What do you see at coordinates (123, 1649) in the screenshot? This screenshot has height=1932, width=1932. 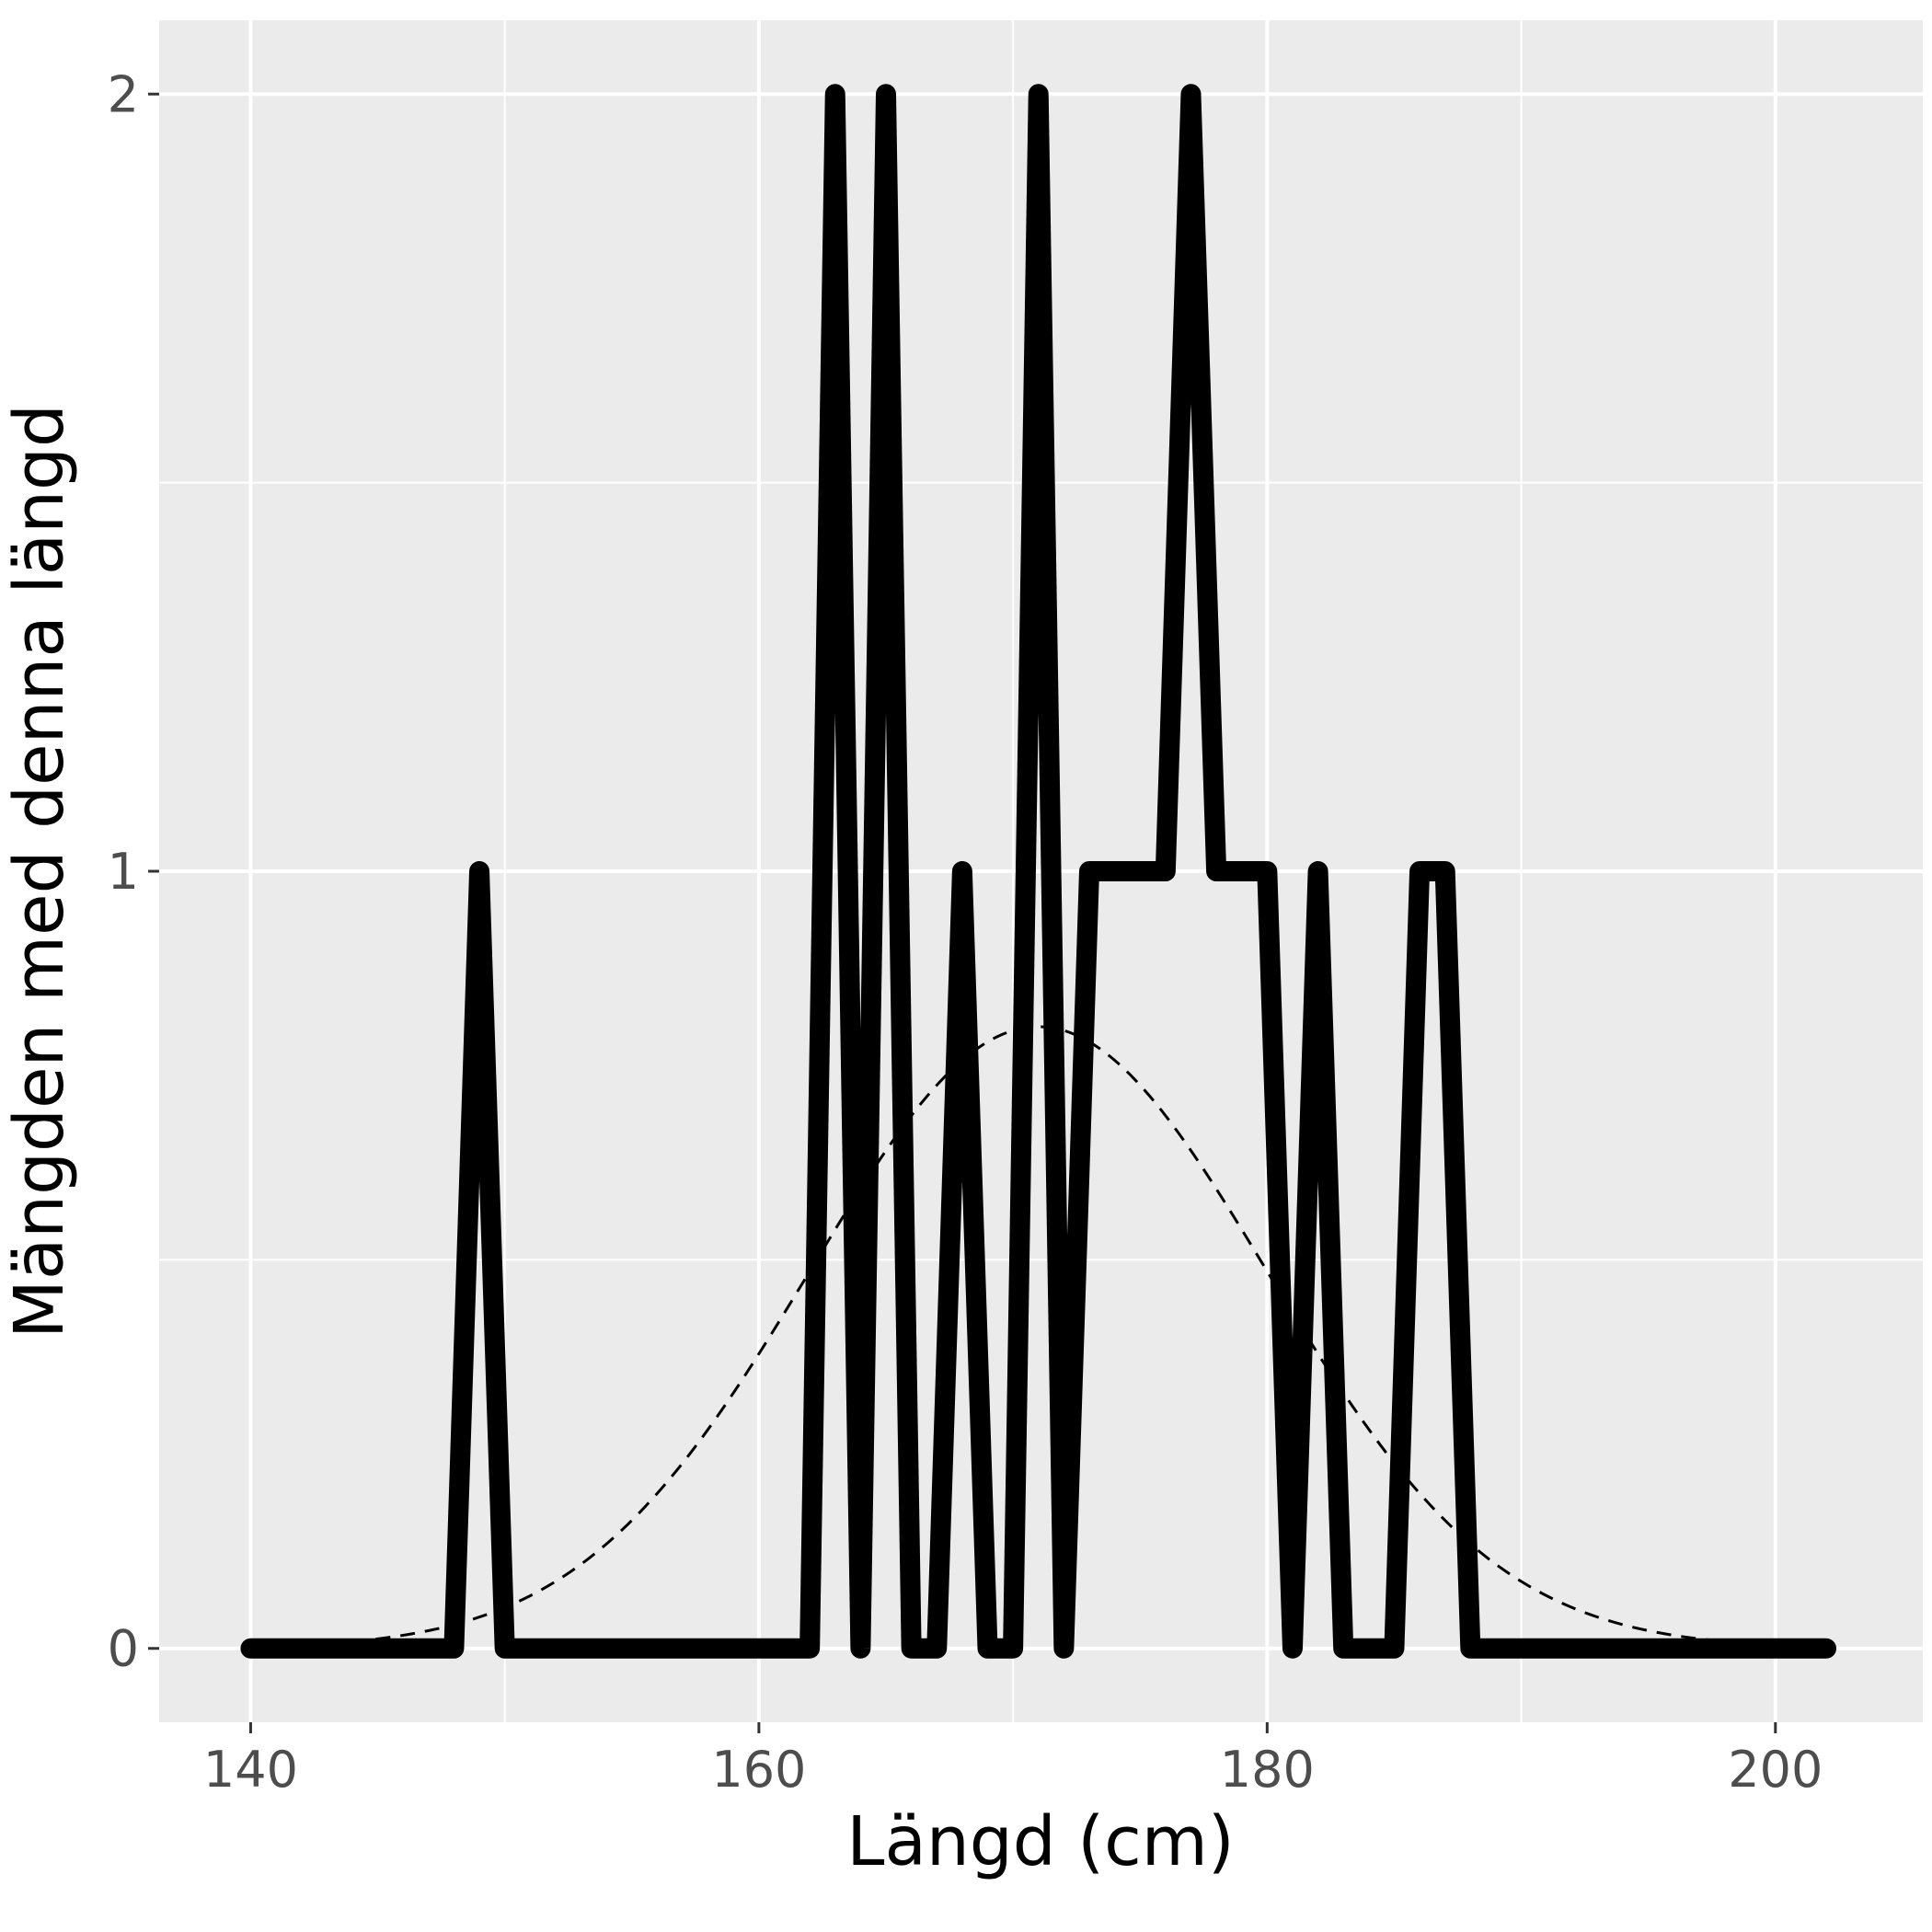 I see `y-tick-label: 0` at bounding box center [123, 1649].